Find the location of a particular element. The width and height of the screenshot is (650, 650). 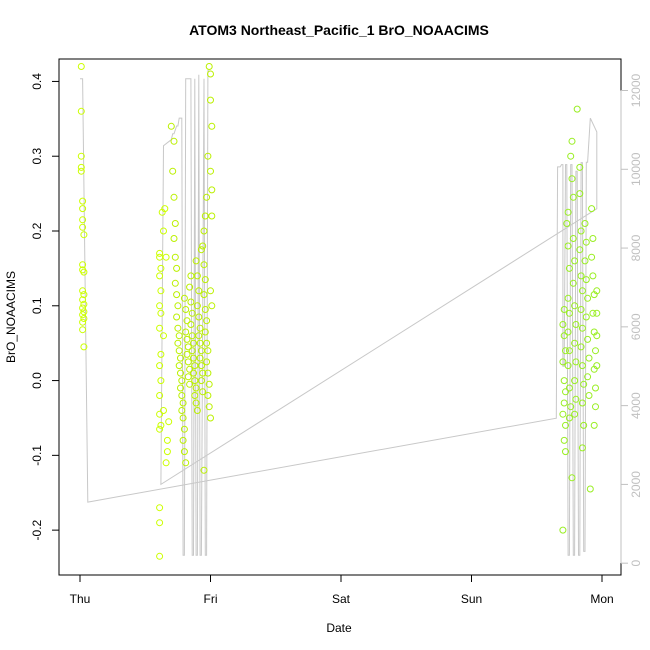

y-tick-label: 0.1 is located at coordinates (37, 305).